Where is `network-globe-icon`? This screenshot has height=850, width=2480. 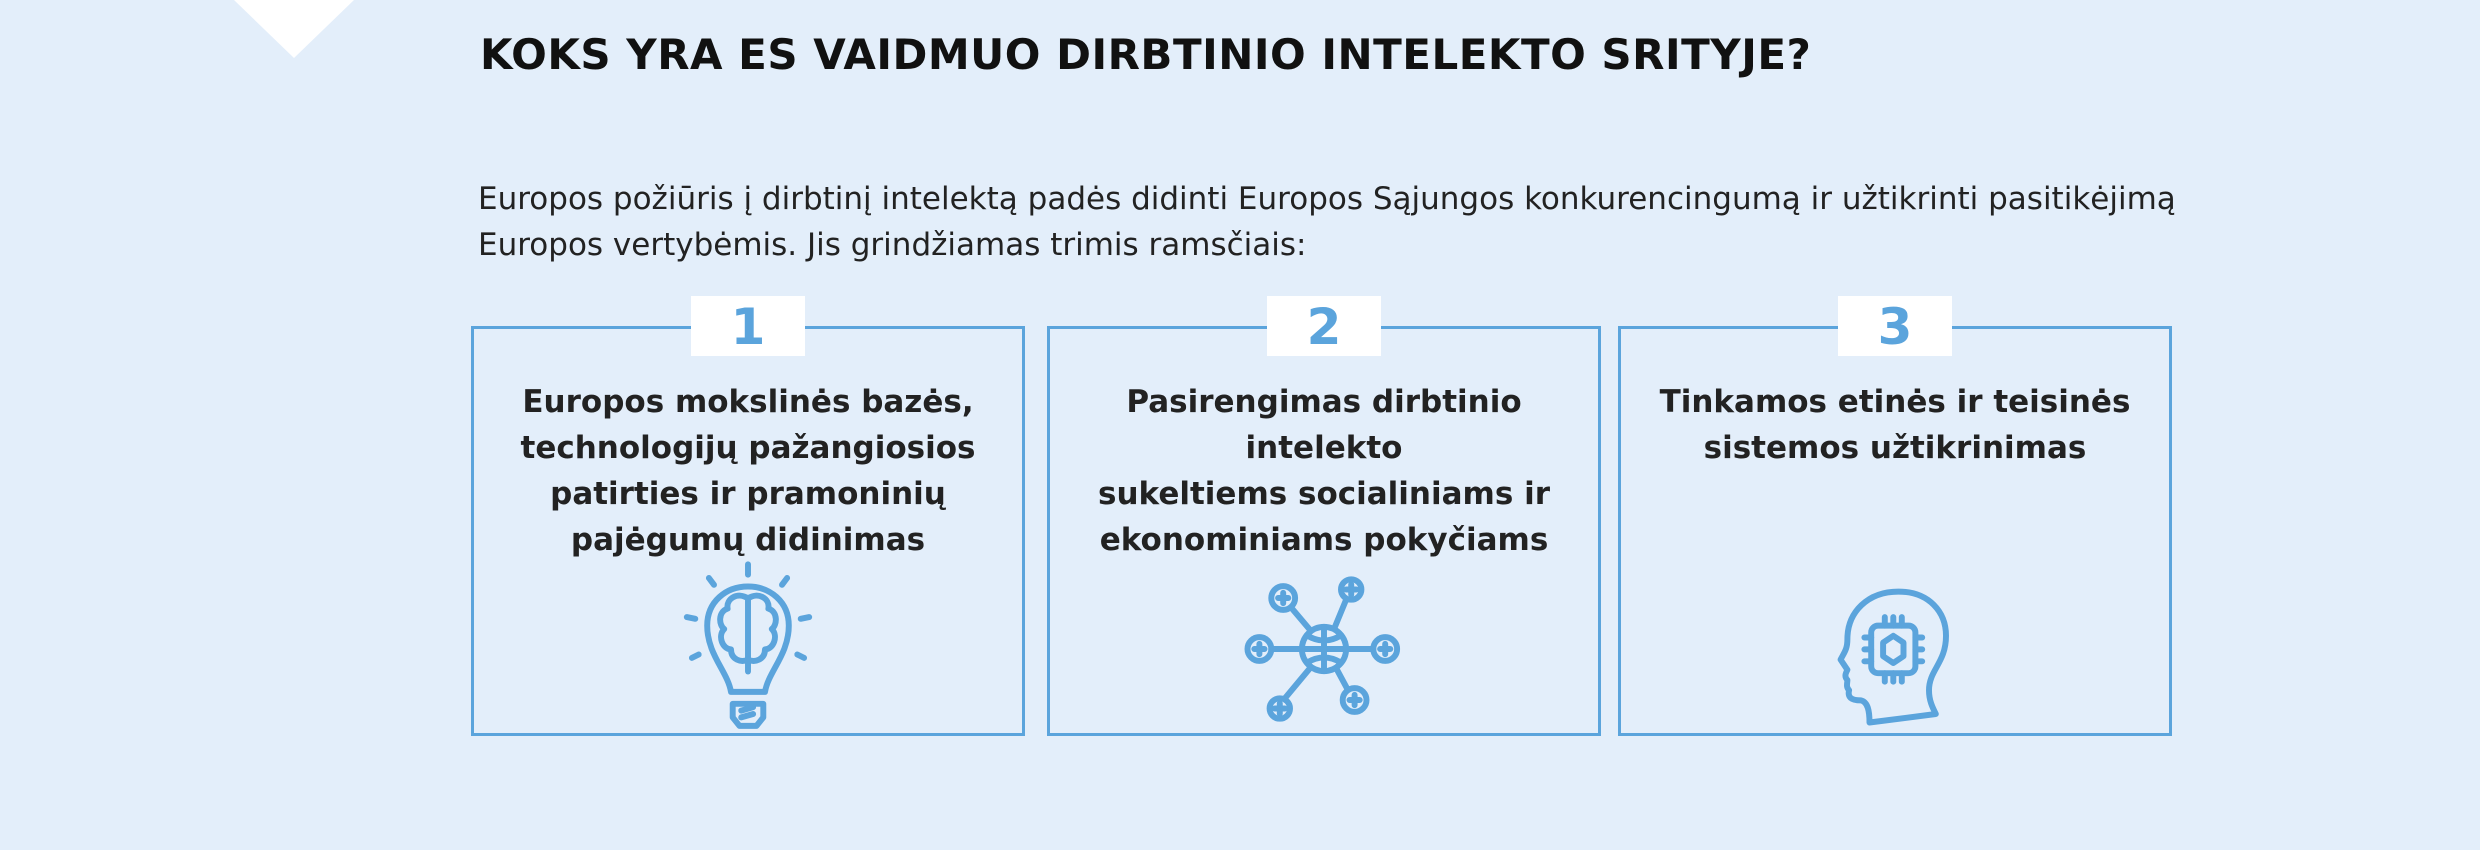
network-globe-icon is located at coordinates (1324, 649).